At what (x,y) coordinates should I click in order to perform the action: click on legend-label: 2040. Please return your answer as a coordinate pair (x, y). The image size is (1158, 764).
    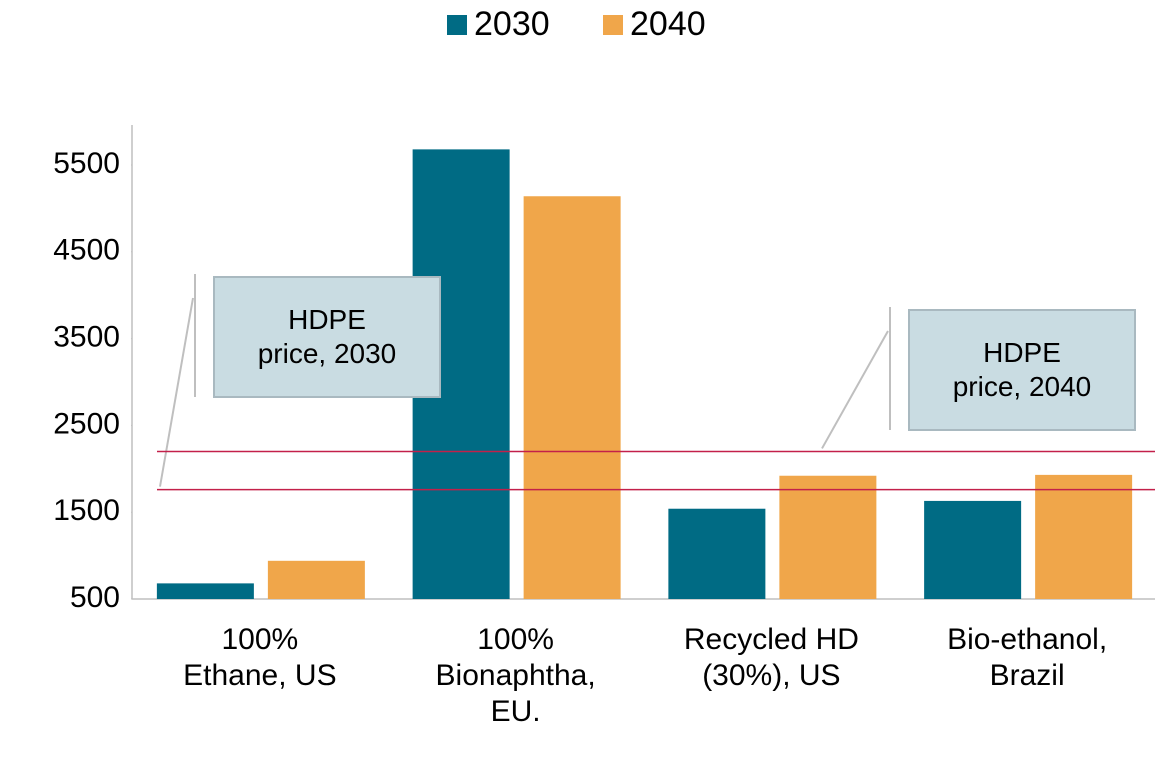
    Looking at the image, I should click on (668, 24).